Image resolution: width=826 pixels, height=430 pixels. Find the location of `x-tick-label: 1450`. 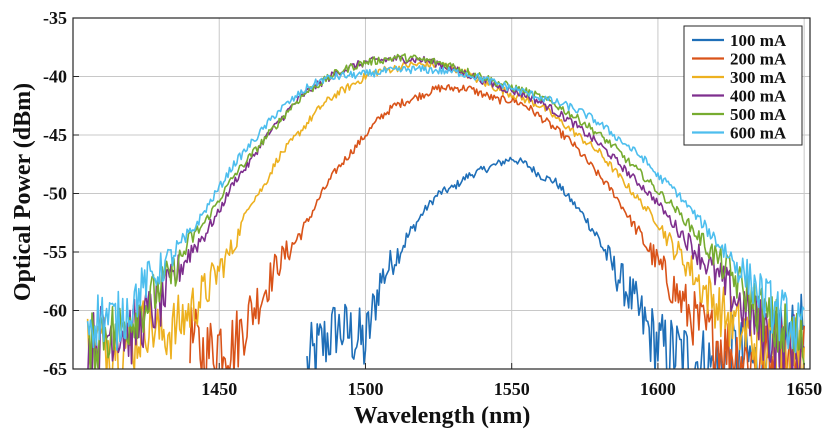

x-tick-label: 1450 is located at coordinates (219, 389).